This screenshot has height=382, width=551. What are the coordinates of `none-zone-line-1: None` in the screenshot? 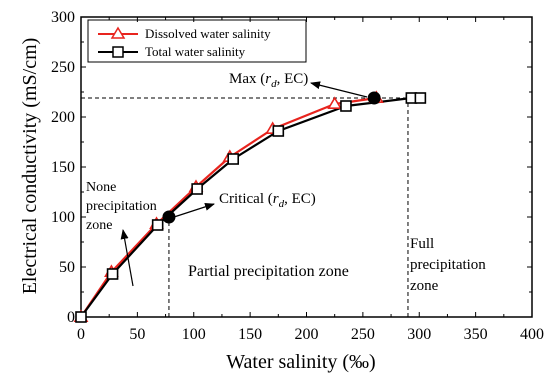 It's located at (101, 187).